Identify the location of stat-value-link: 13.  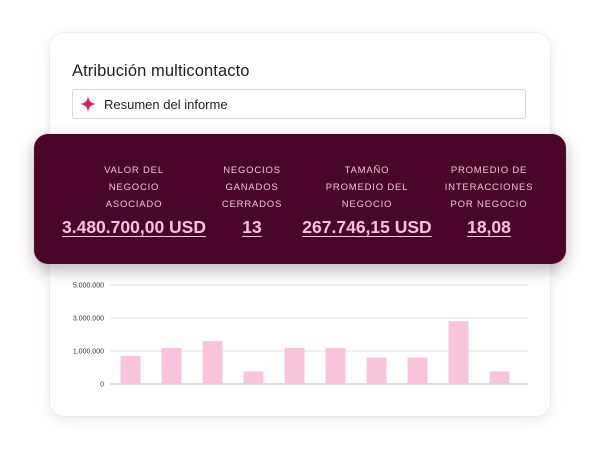
(252, 227).